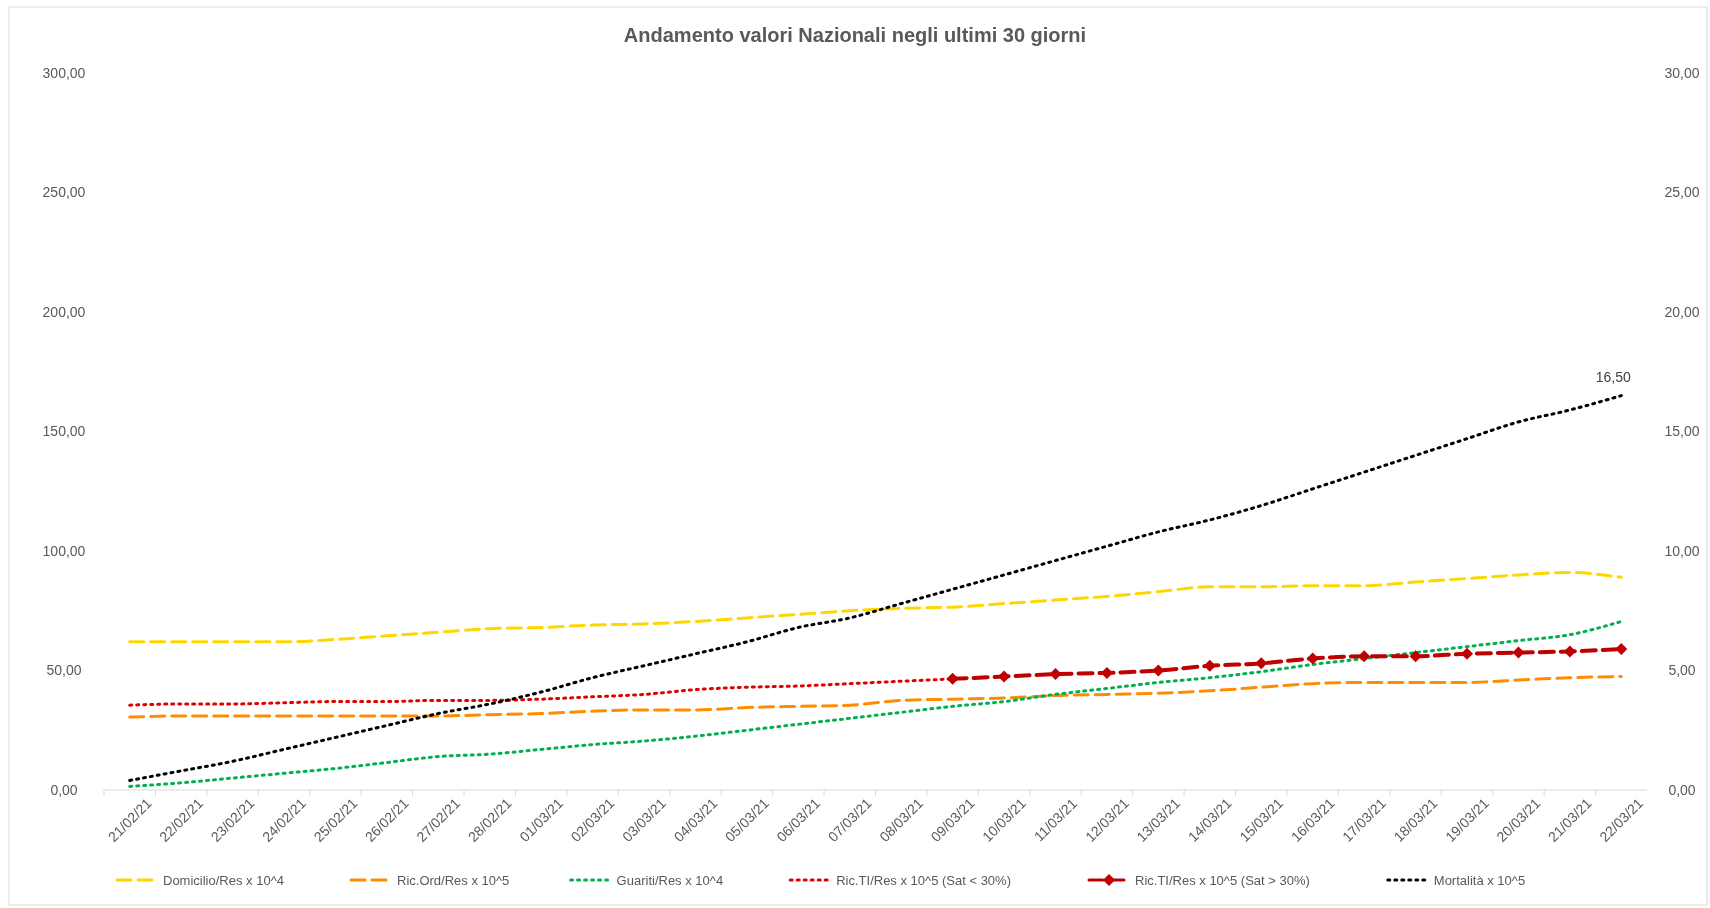  Describe the element at coordinates (64, 789) in the screenshot. I see `y-tick-label: 0,00` at that location.